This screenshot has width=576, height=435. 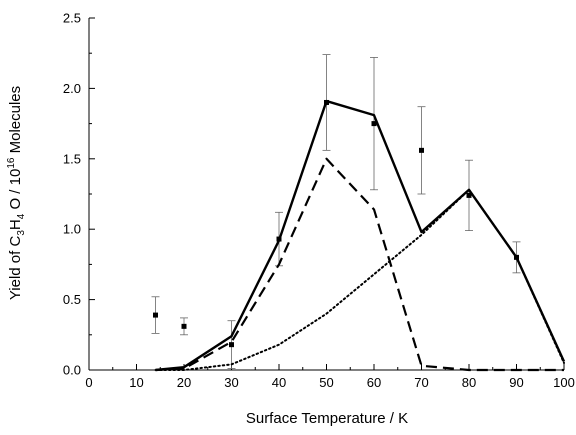 I want to click on x-axis-title: Surface Temperature / K, so click(x=327, y=418).